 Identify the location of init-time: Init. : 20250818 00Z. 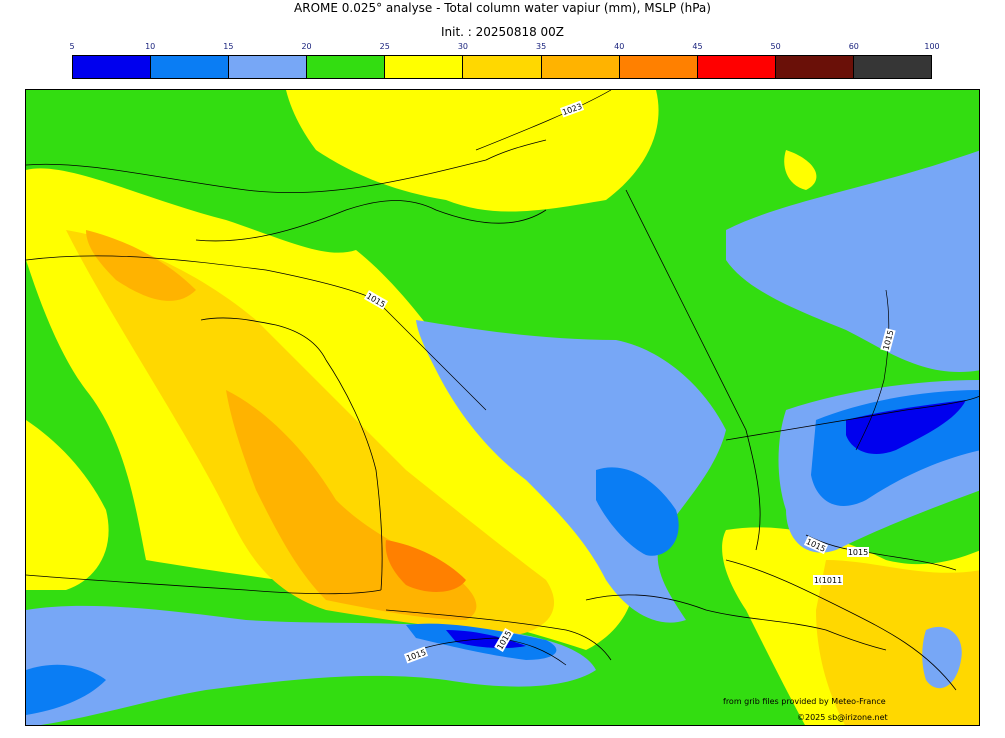
(502, 32).